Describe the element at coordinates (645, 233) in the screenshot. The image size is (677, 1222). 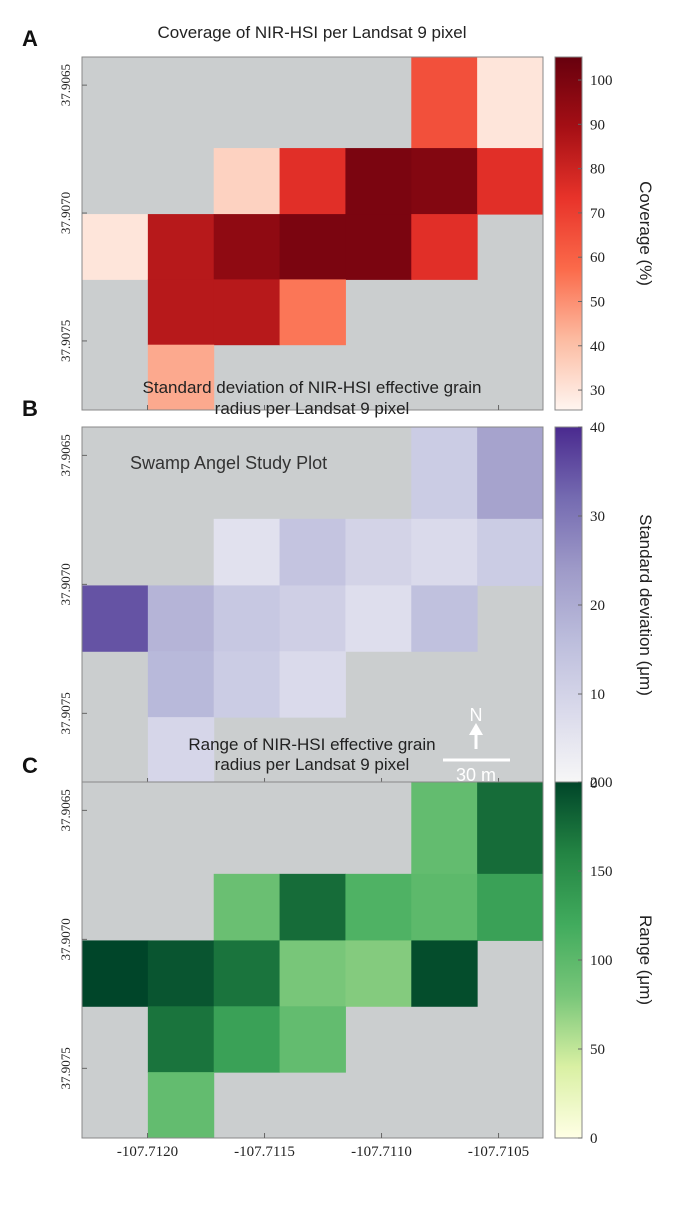
I see `colorbar-label: Coverage (%)` at that location.